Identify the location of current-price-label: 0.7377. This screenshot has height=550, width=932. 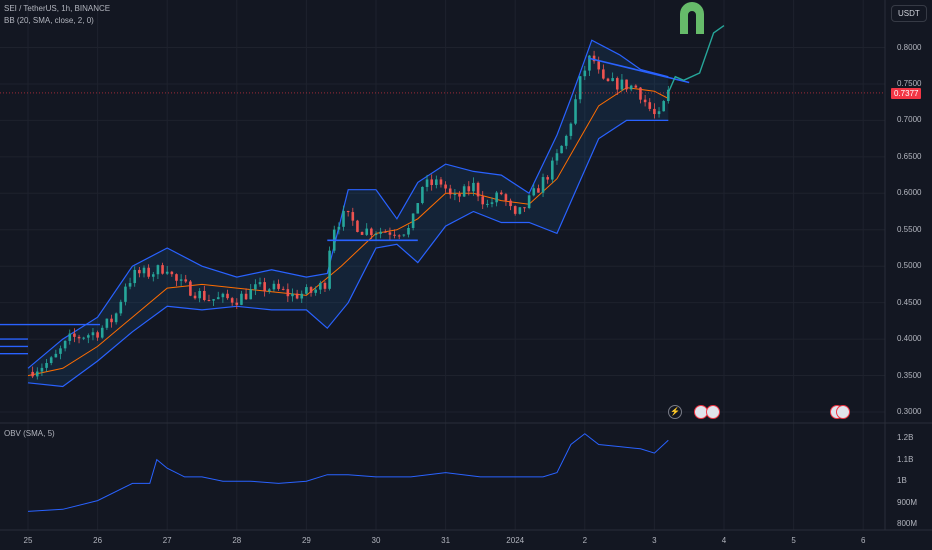
(906, 93).